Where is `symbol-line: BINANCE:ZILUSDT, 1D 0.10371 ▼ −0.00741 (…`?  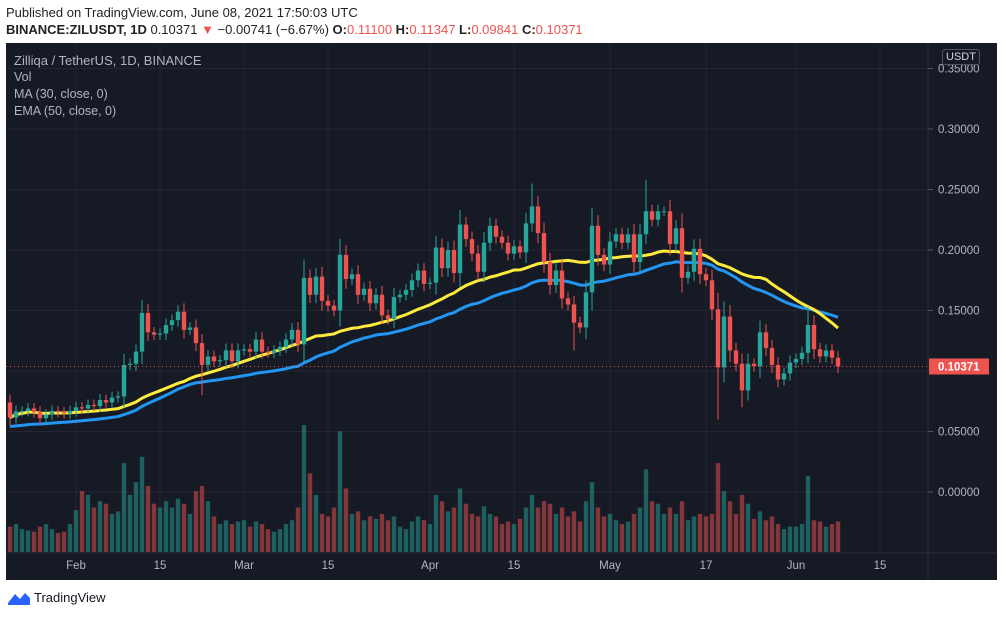
symbol-line: BINANCE:ZILUSDT, 1D 0.10371 ▼ −0.00741 (… is located at coordinates (294, 29).